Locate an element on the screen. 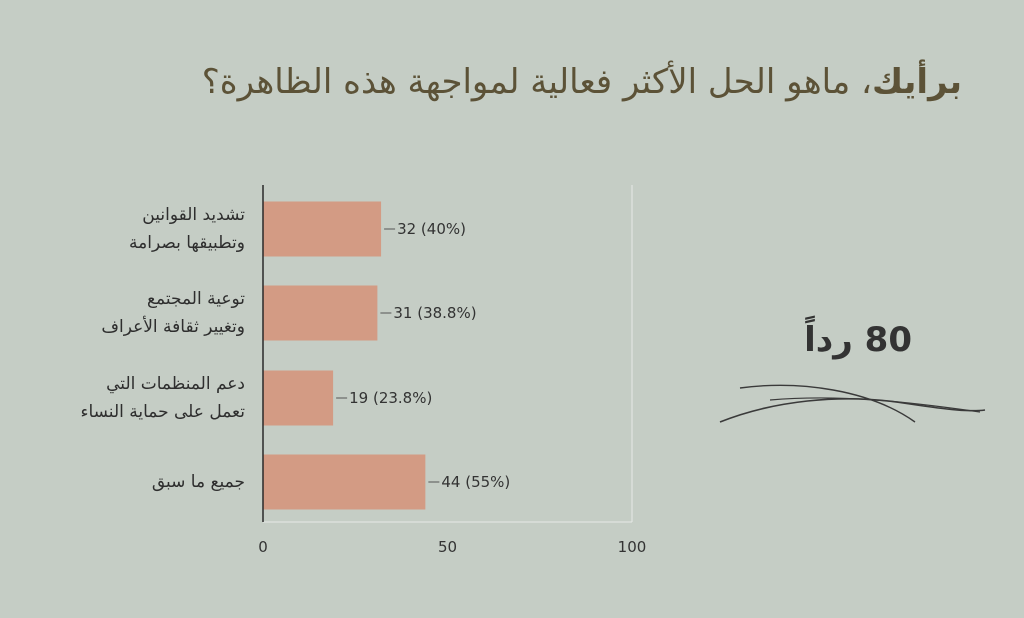 This screenshot has width=1024, height=618. category-label-line: وتغيير ثقافة الأعراف is located at coordinates (173, 327).